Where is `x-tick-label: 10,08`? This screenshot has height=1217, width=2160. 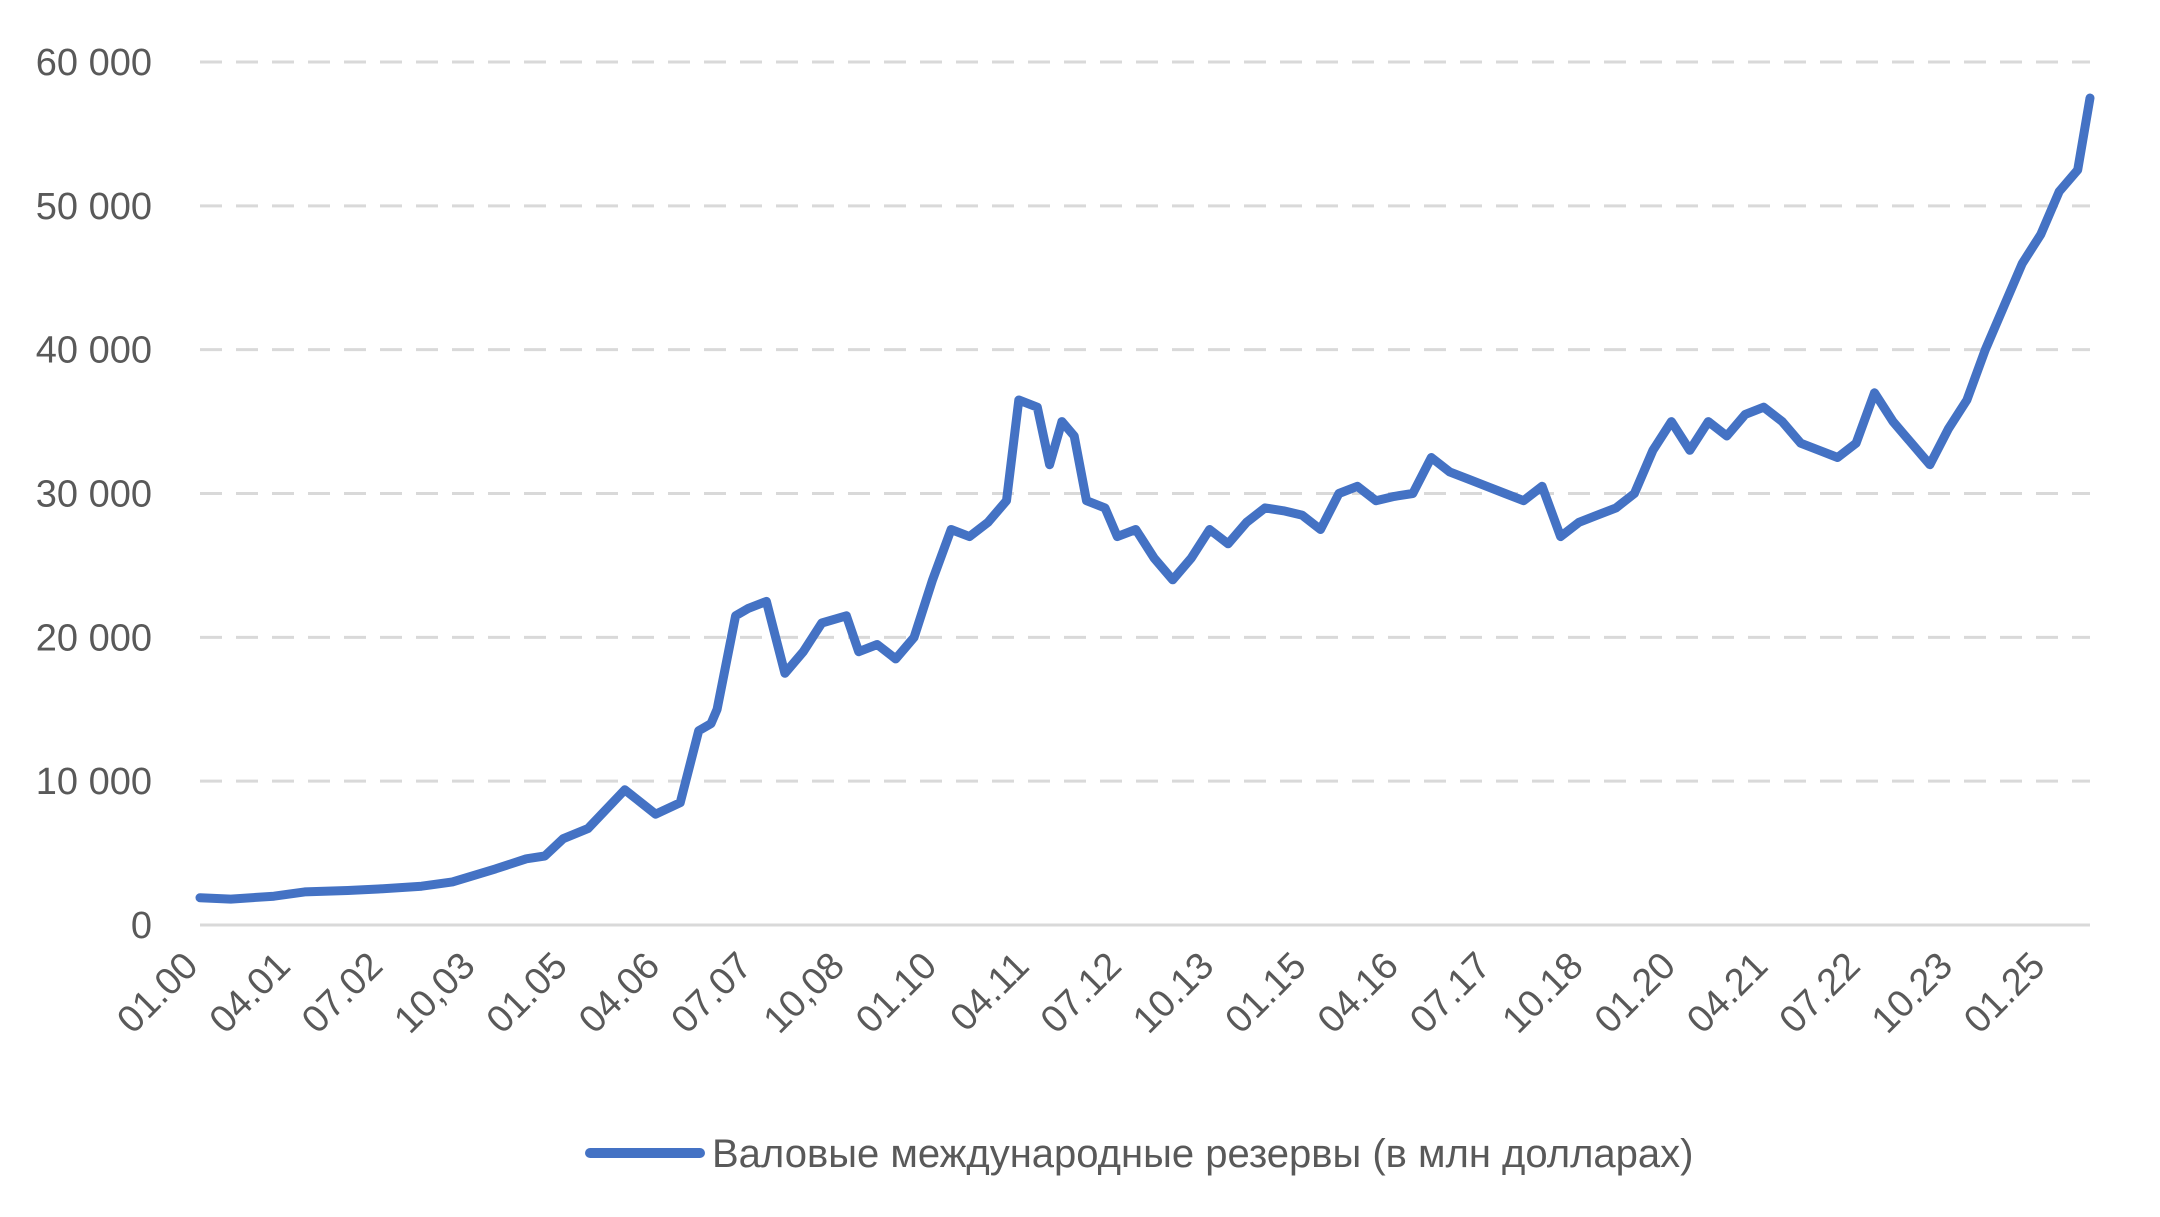
x-tick-label: 10,08 is located at coordinates (804, 993).